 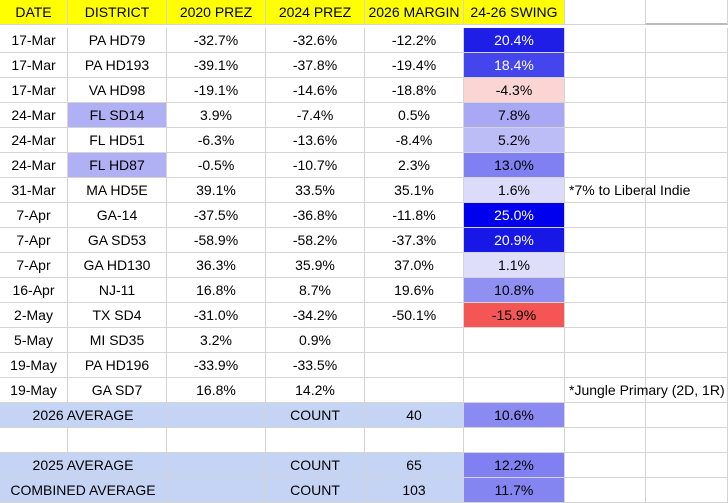 I want to click on summary-value: 11.7%, so click(x=514, y=490).